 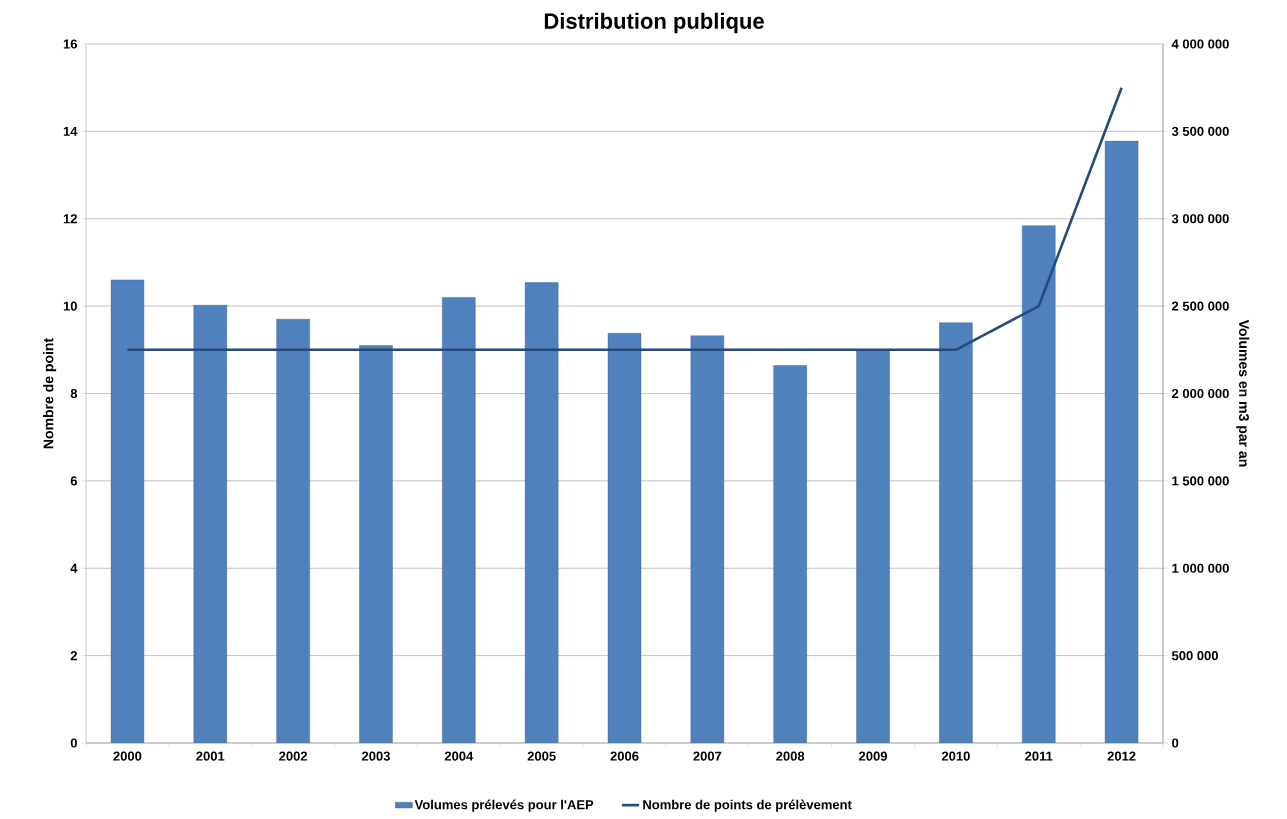 I want to click on x-tick-label: 2011, so click(x=1039, y=756).